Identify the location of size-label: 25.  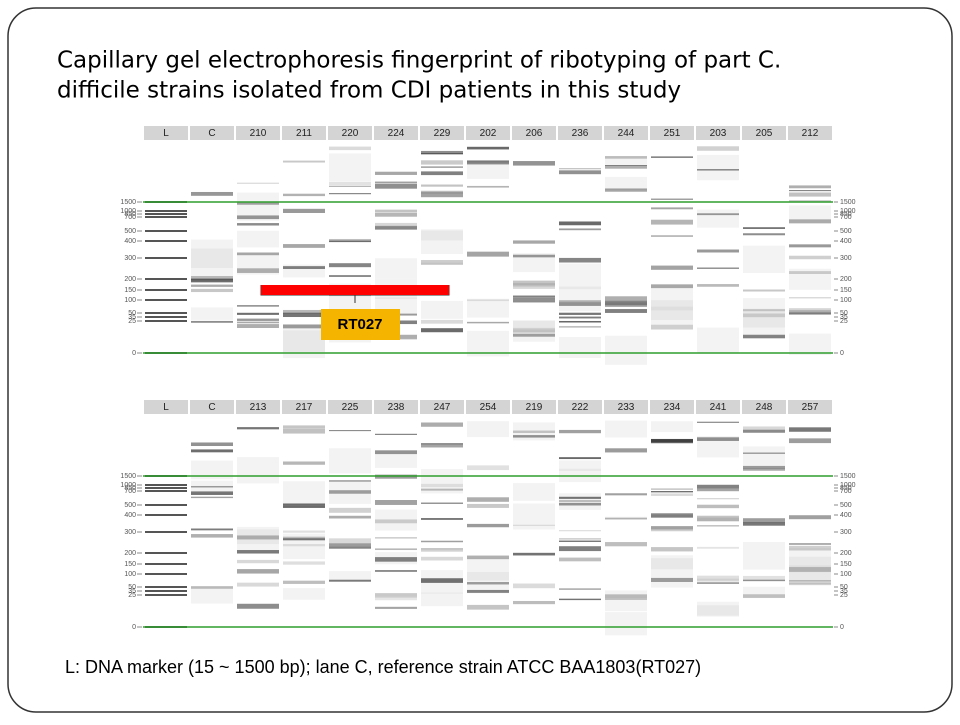
(844, 595).